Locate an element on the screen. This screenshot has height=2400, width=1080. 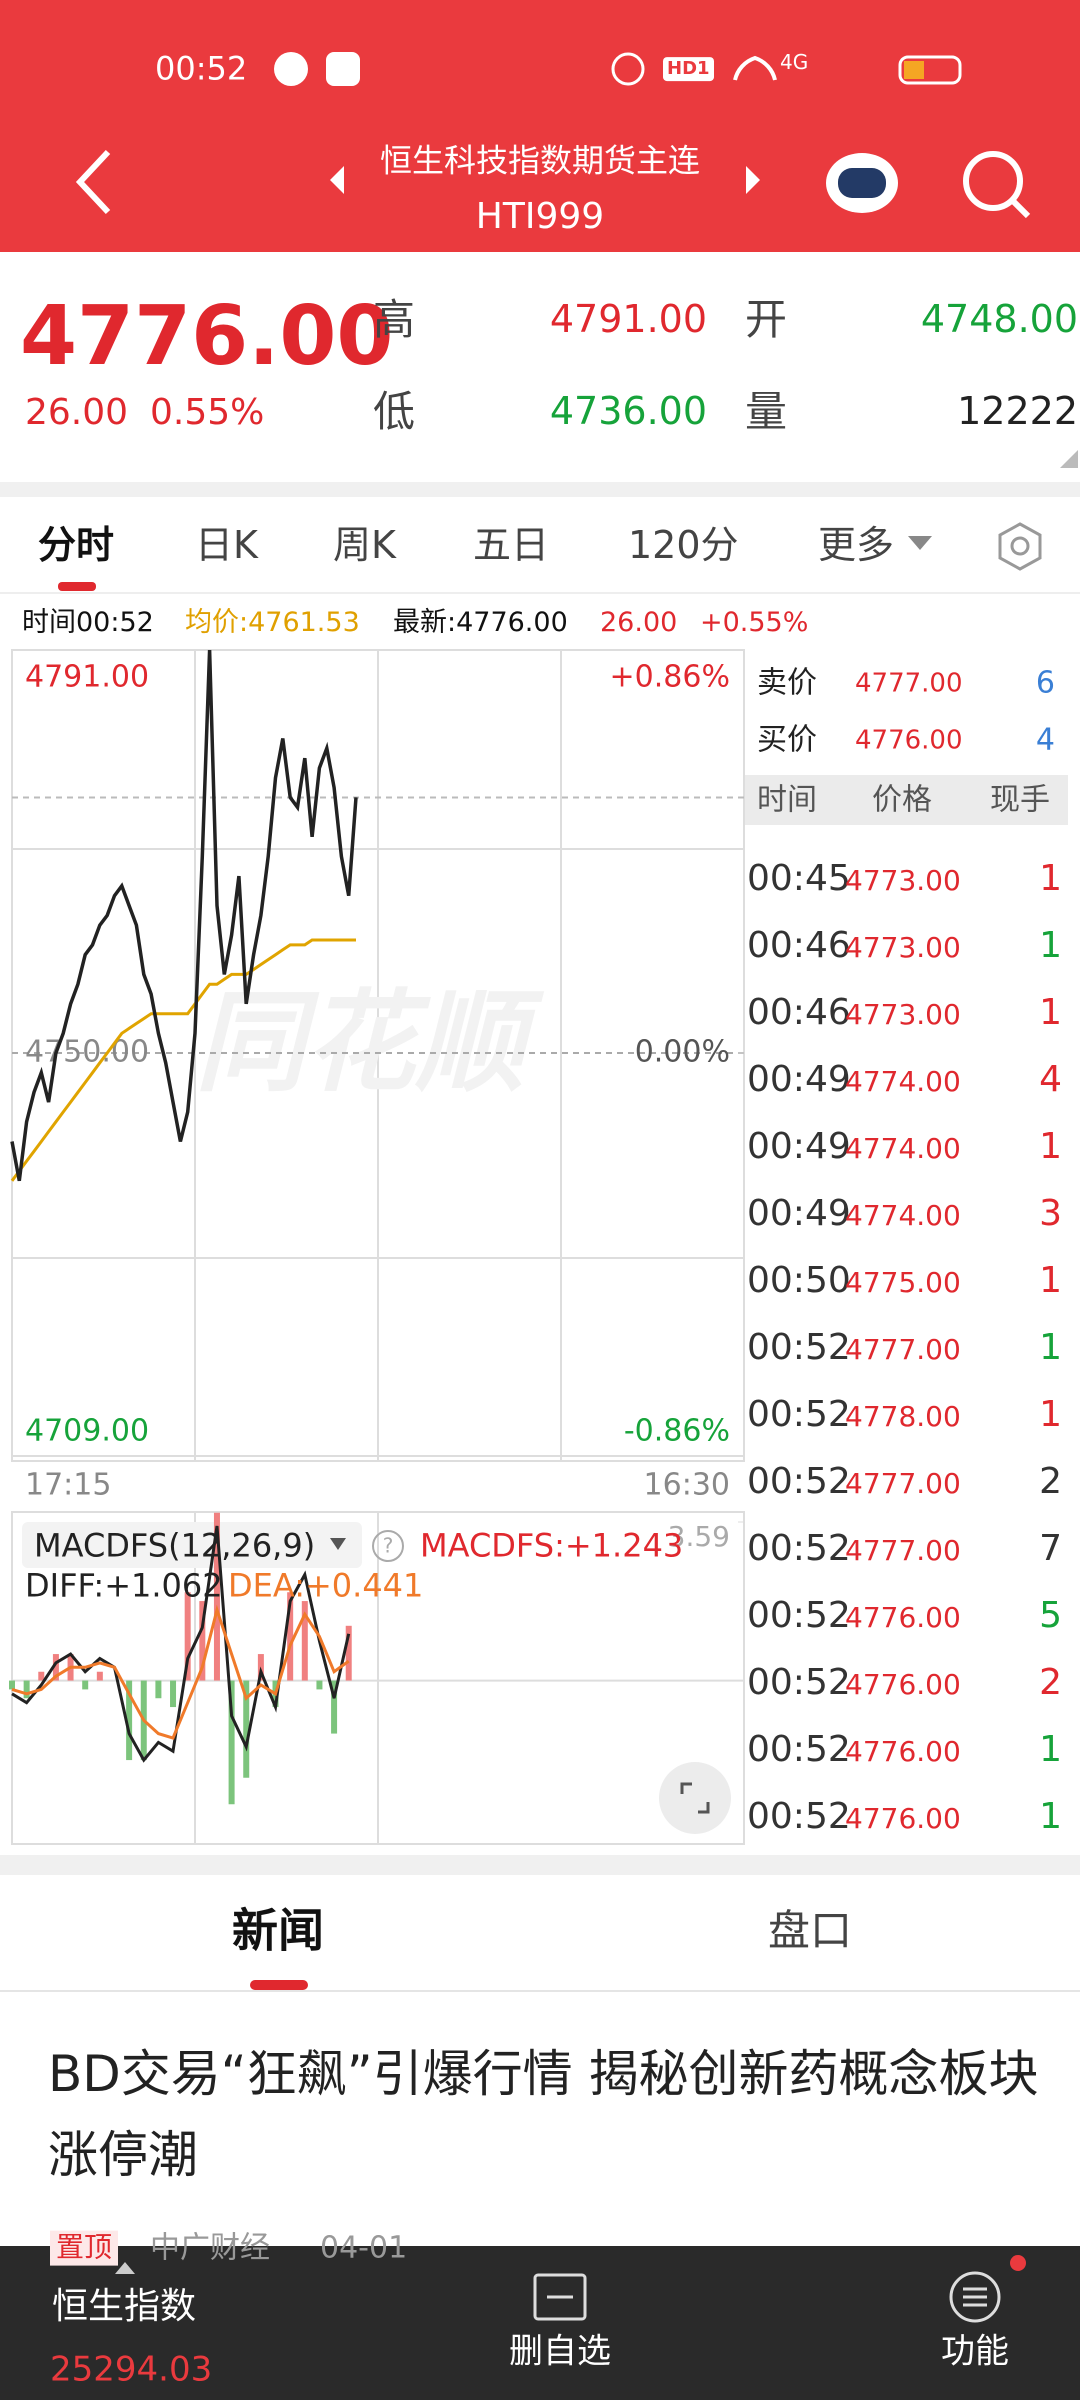
high-value: 4791.00 is located at coordinates (628, 319).